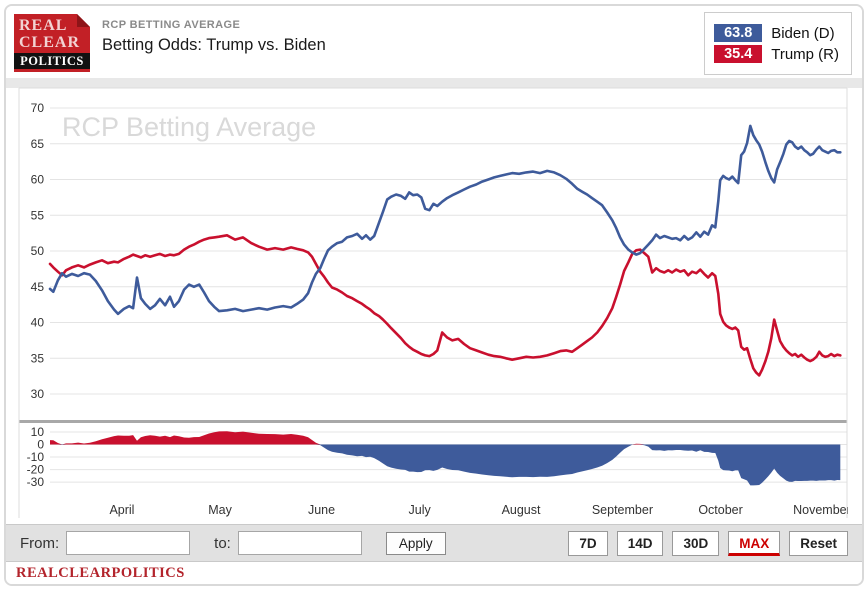  What do you see at coordinates (822, 510) in the screenshot?
I see `month-label: November` at bounding box center [822, 510].